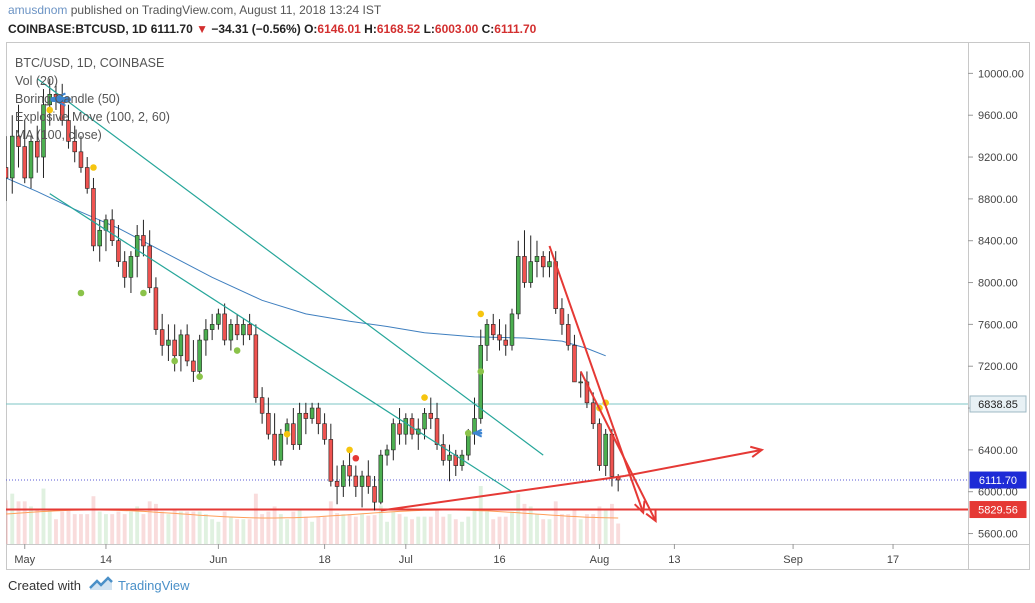 This screenshot has width=1035, height=603. I want to click on legend-symbol: BTC/USD, 1D, COINBASE, so click(90, 63).